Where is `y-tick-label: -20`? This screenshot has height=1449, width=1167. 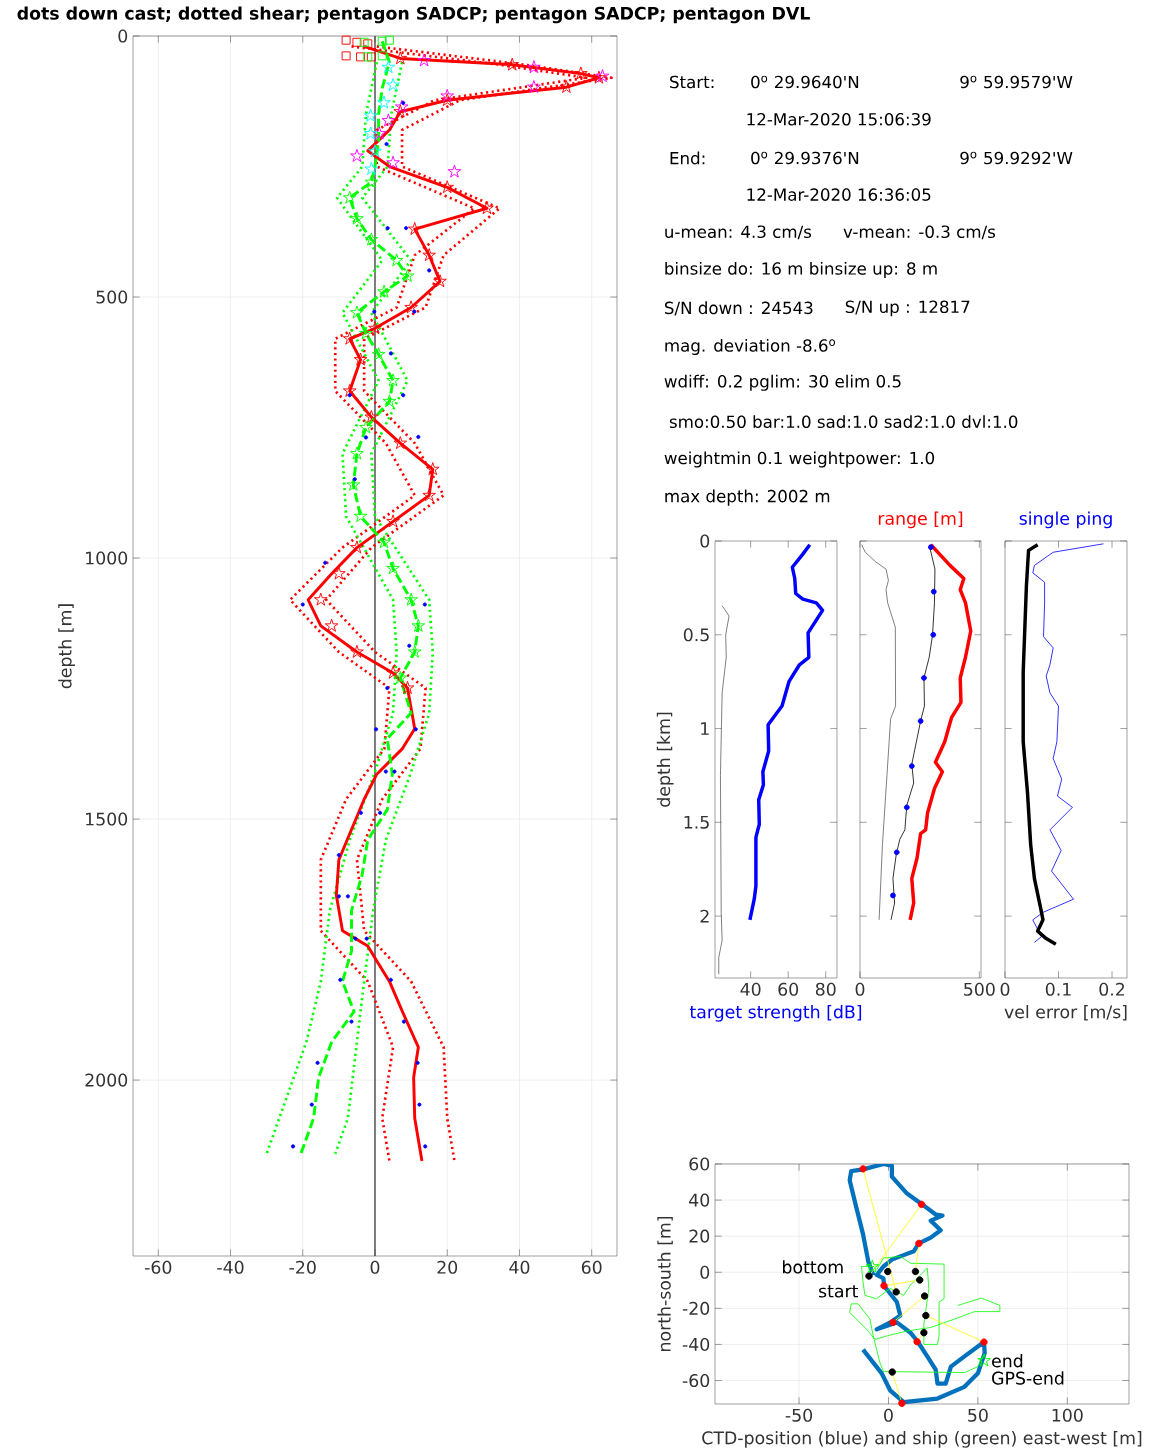 y-tick-label: -20 is located at coordinates (696, 1308).